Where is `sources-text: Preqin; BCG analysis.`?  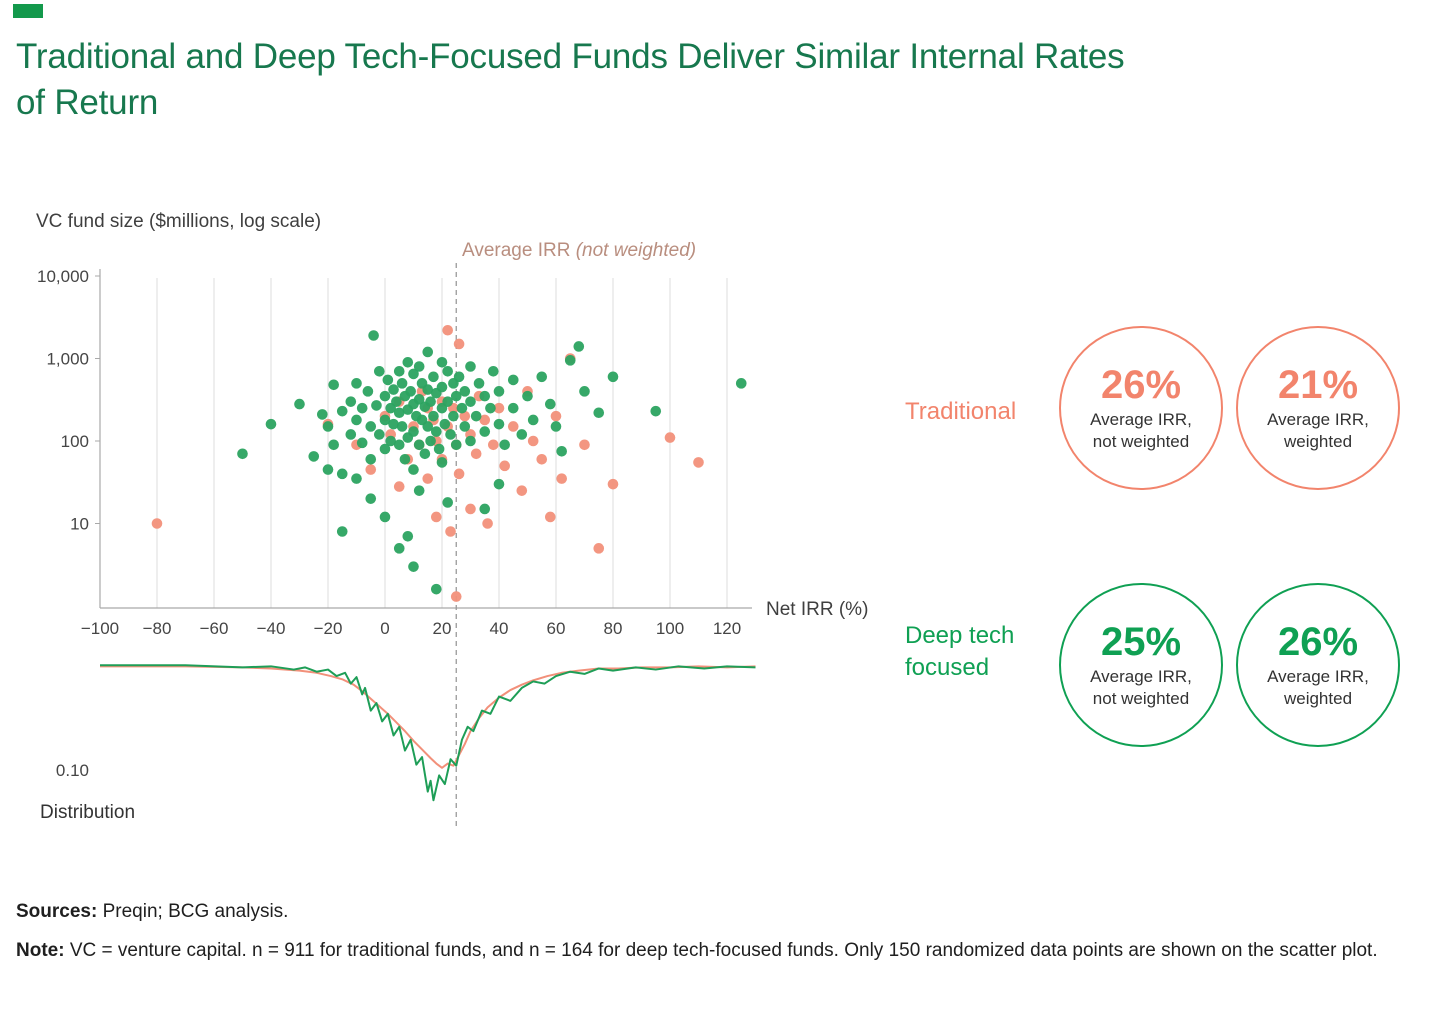
sources-text: Preqin; BCG analysis. is located at coordinates (193, 911).